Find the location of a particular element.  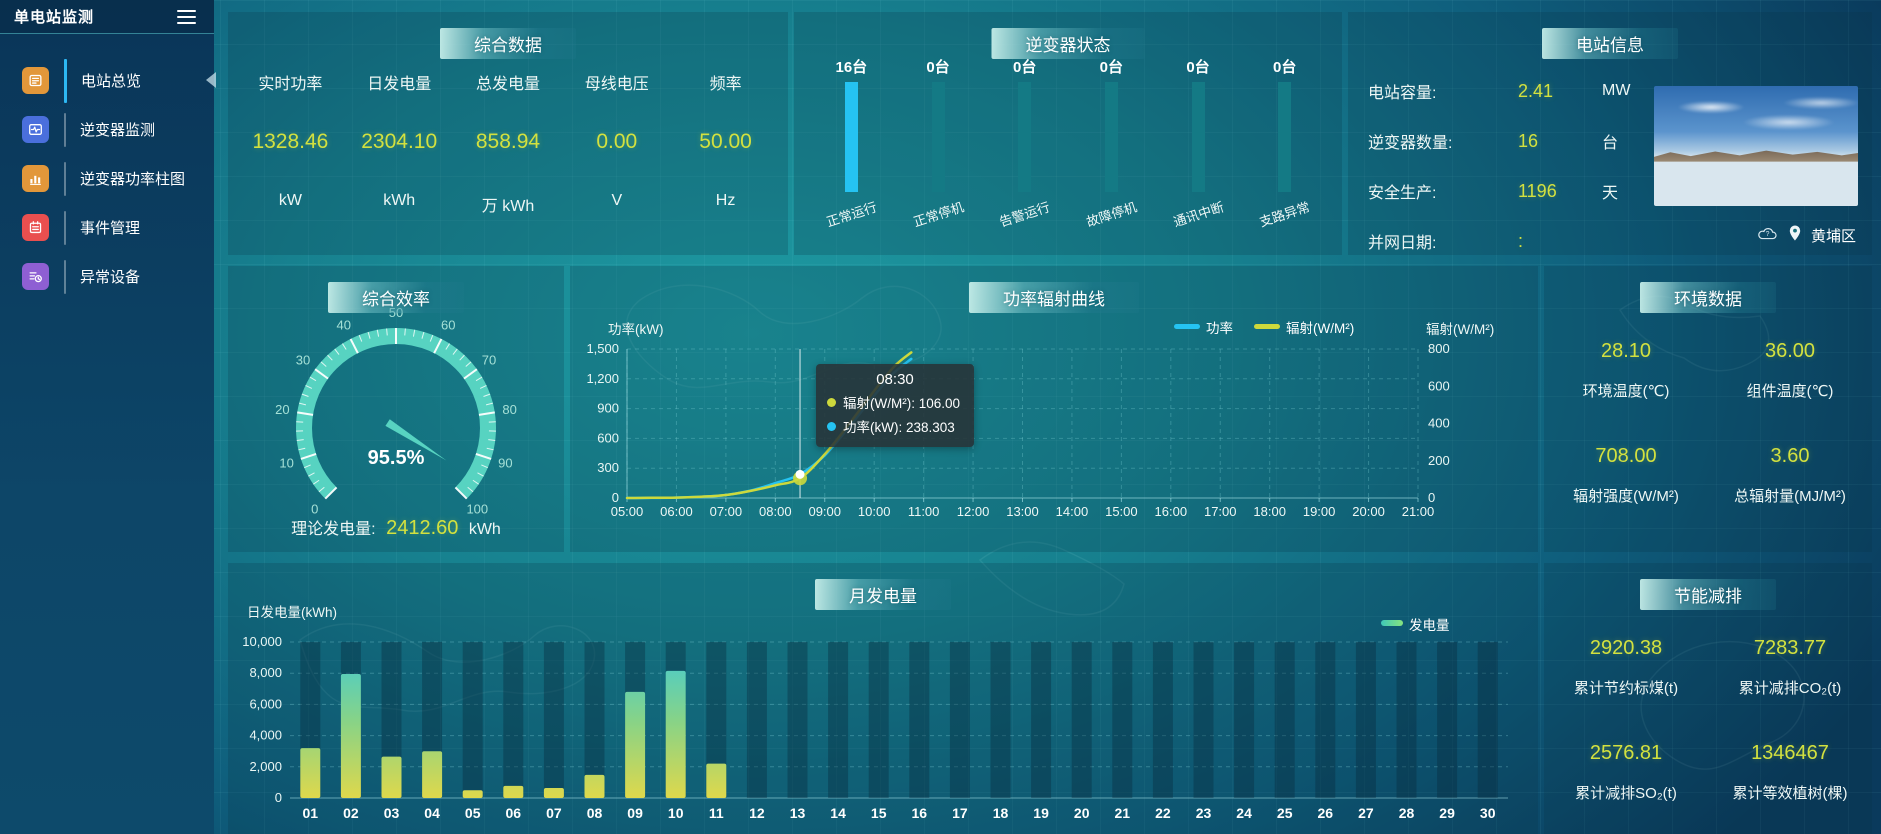

stat-unit: Hz is located at coordinates (725, 200).